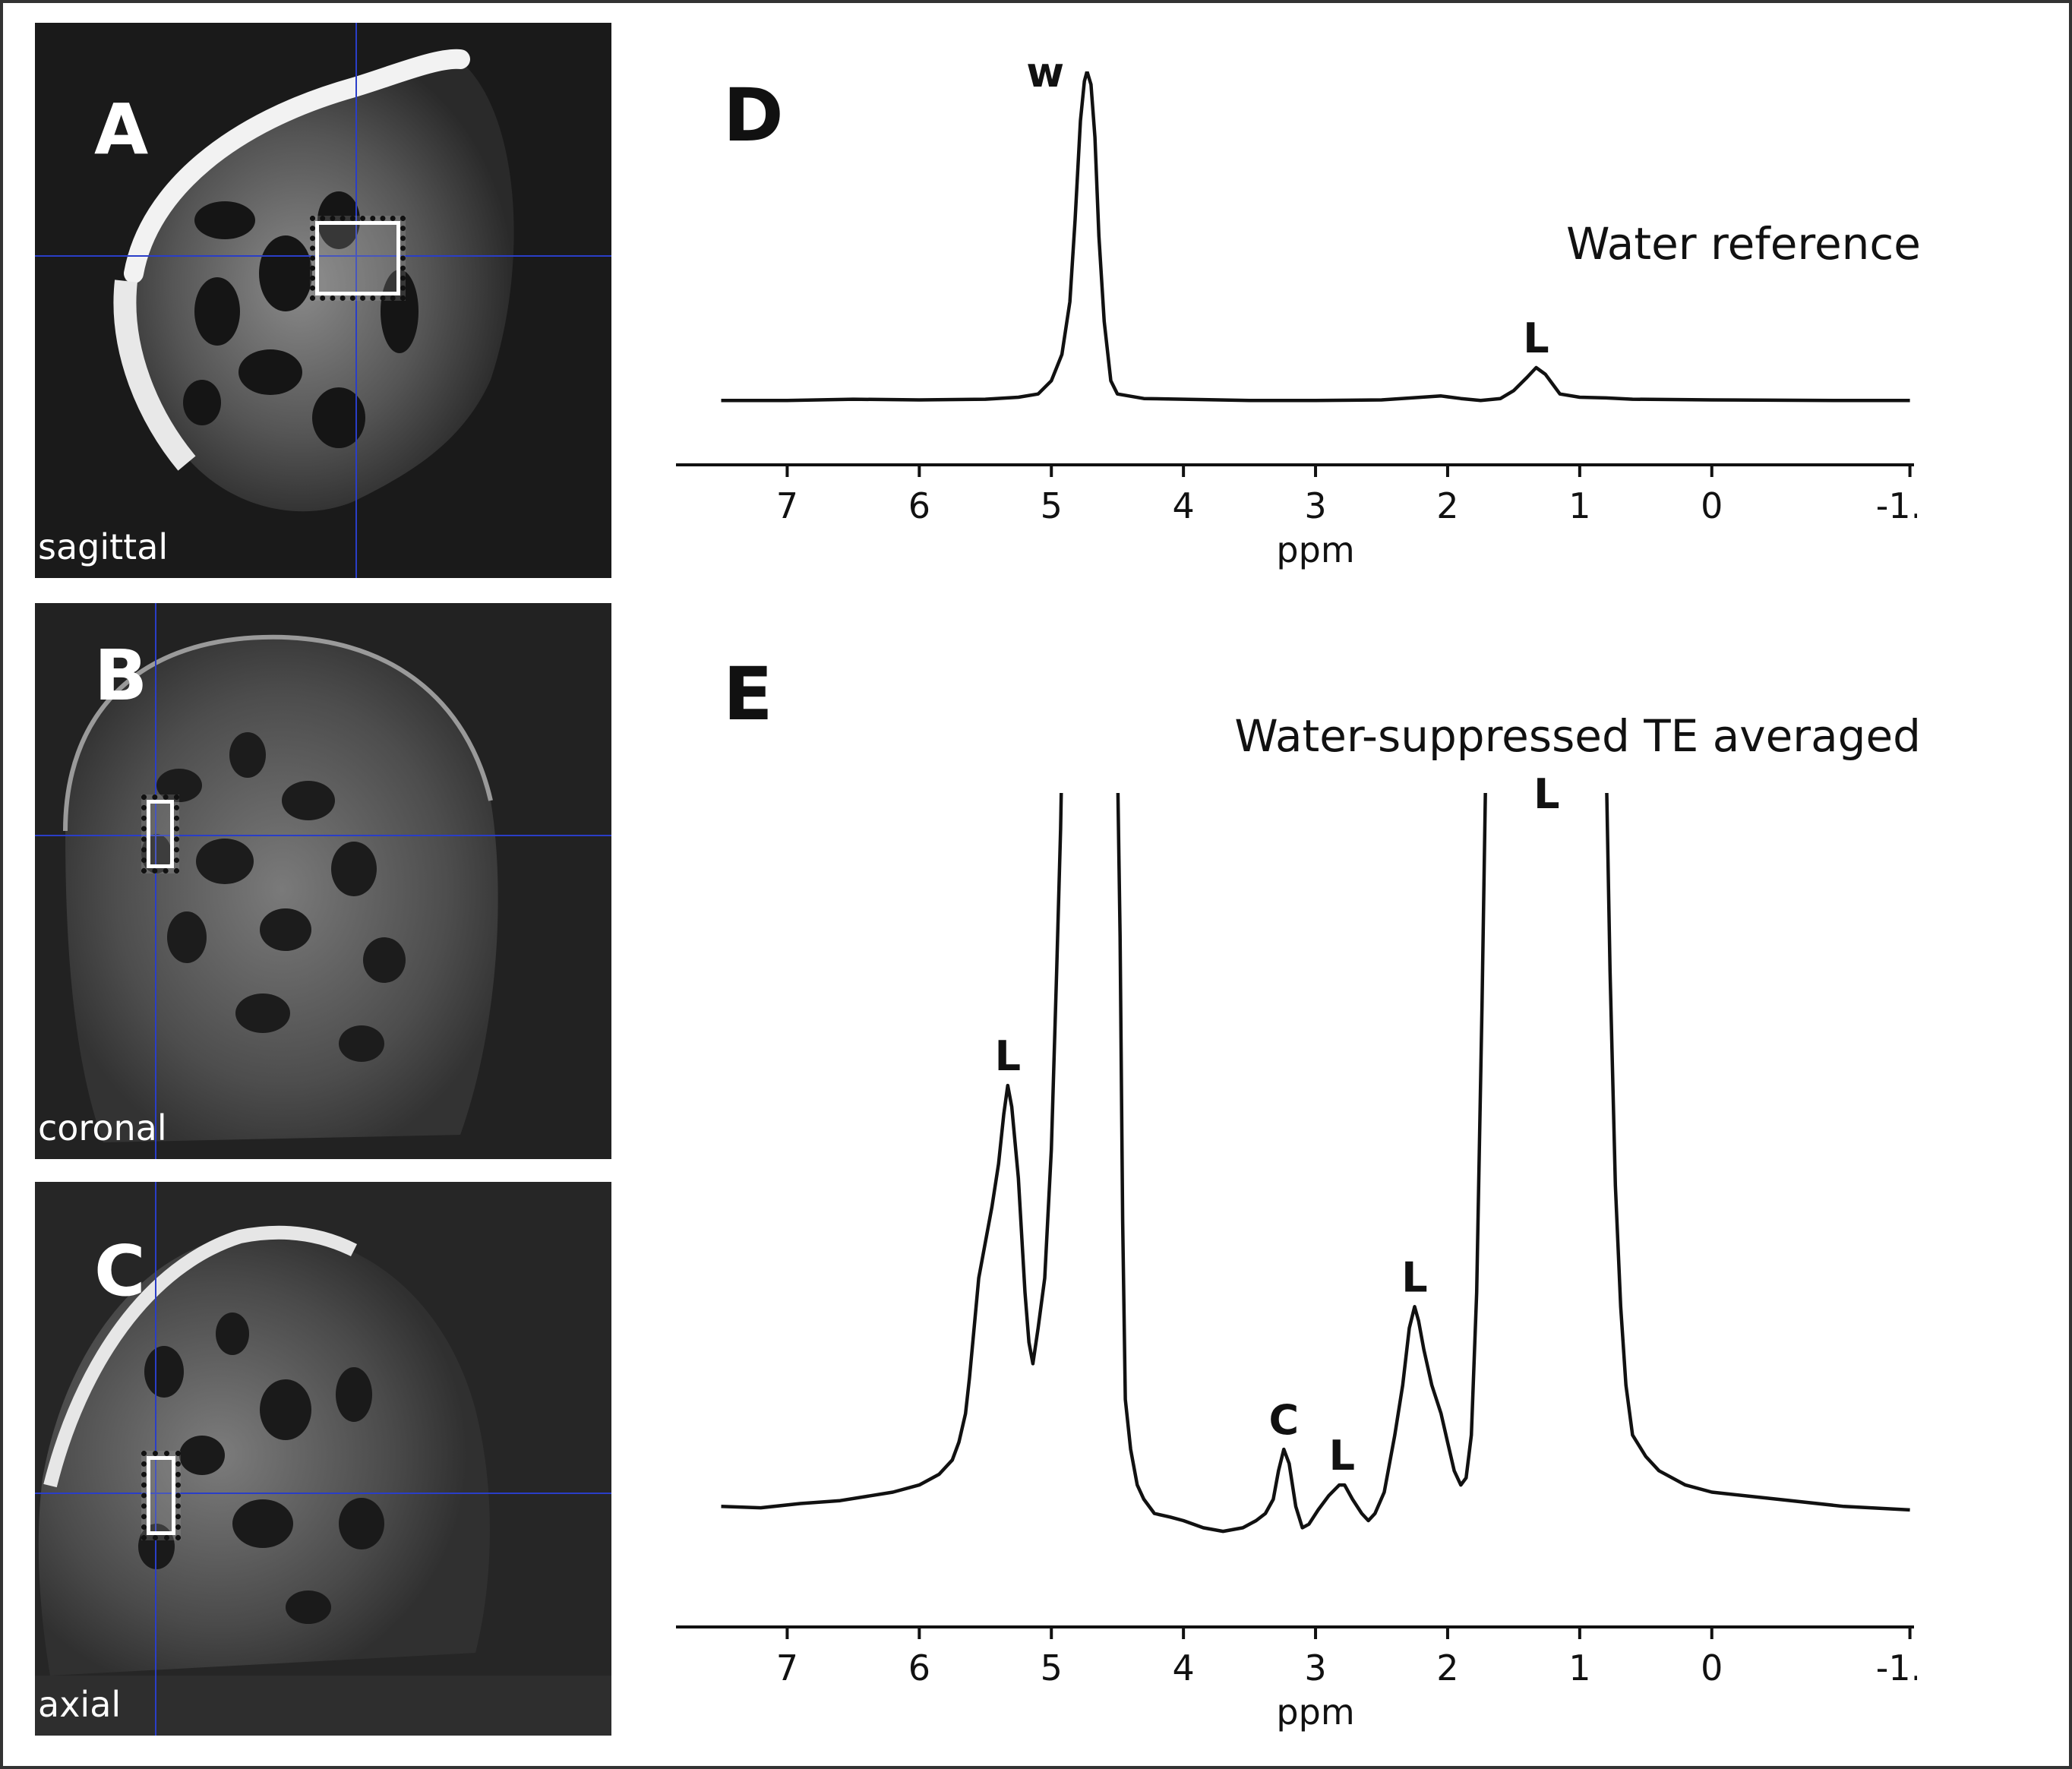  I want to click on view-label: sagittal, so click(104, 547).